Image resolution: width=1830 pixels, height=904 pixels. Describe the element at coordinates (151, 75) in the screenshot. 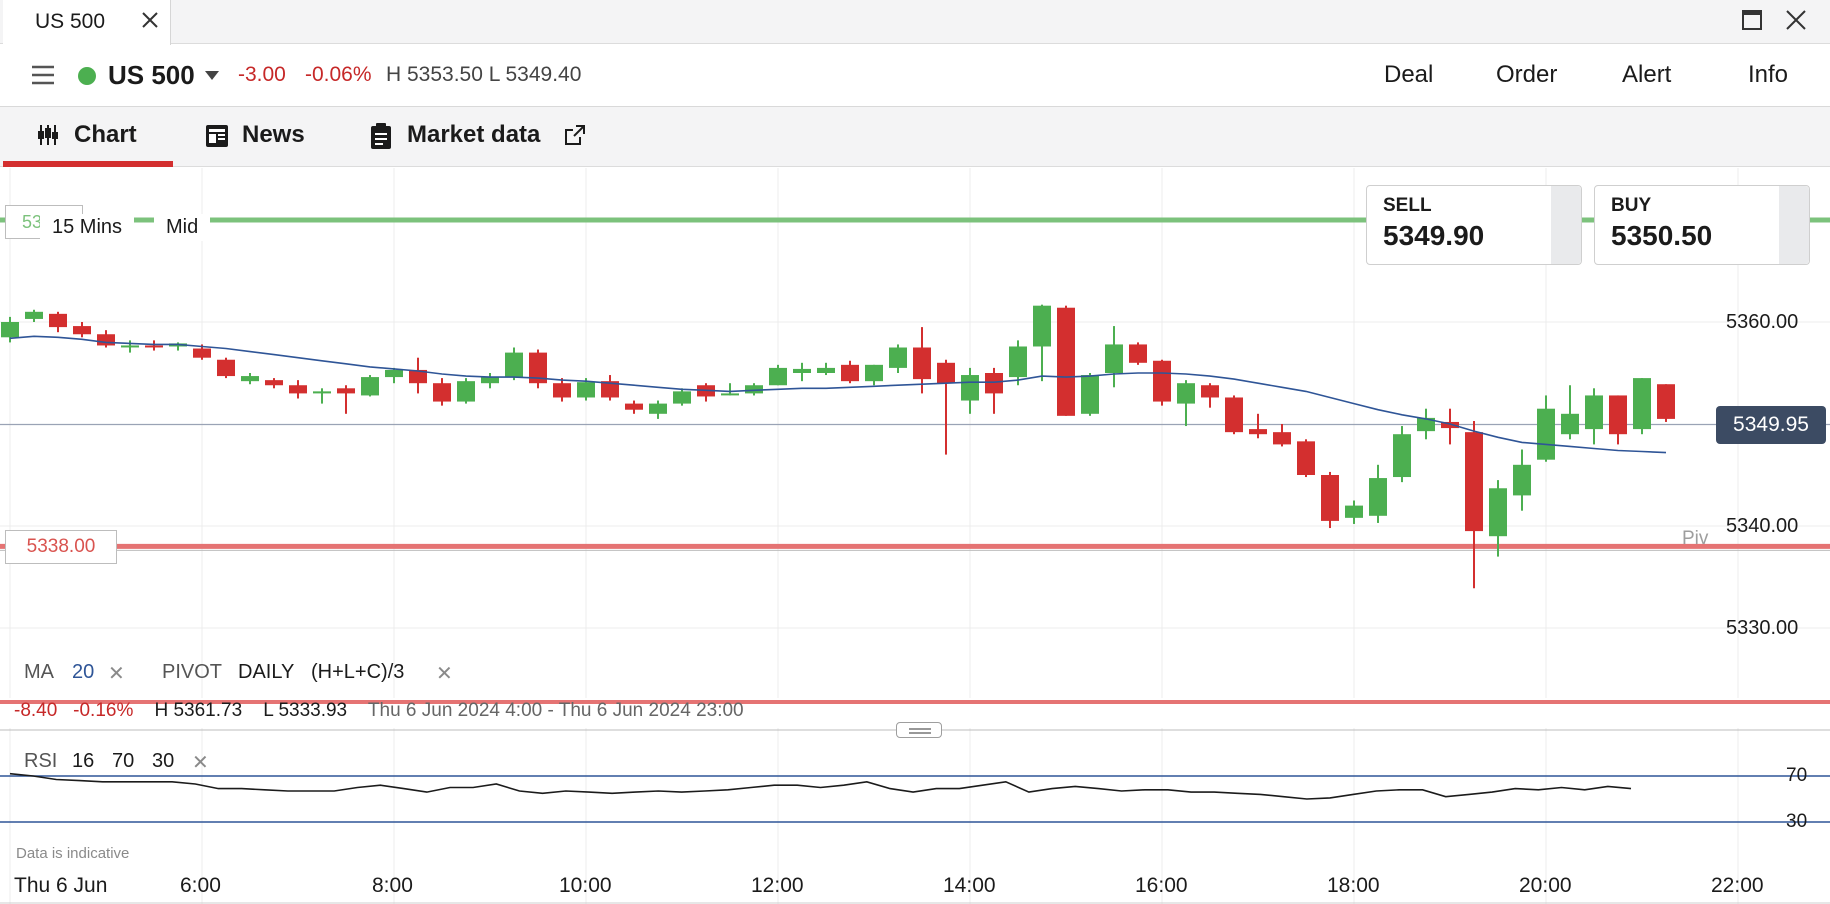

I see `instrument-name: US 500` at that location.